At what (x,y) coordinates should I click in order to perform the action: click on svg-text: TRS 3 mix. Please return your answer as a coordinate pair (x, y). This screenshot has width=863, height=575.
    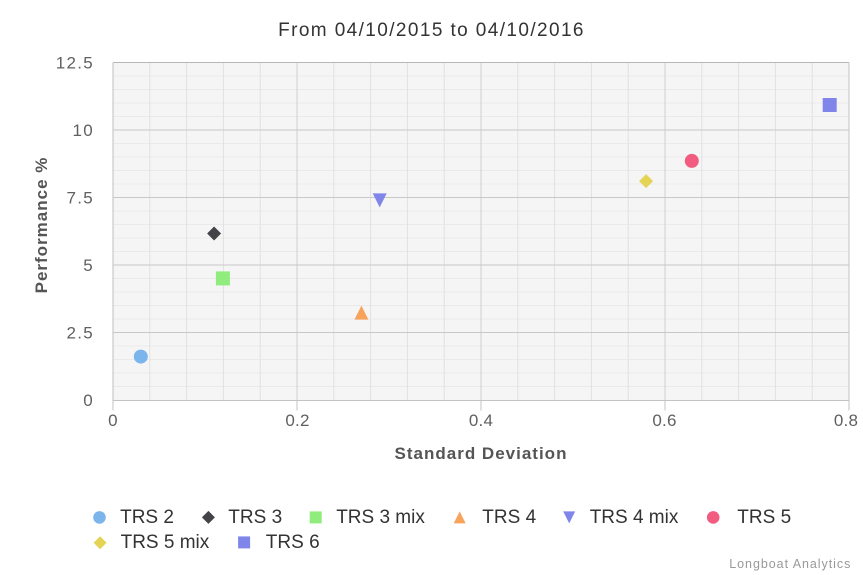
    Looking at the image, I should click on (380, 517).